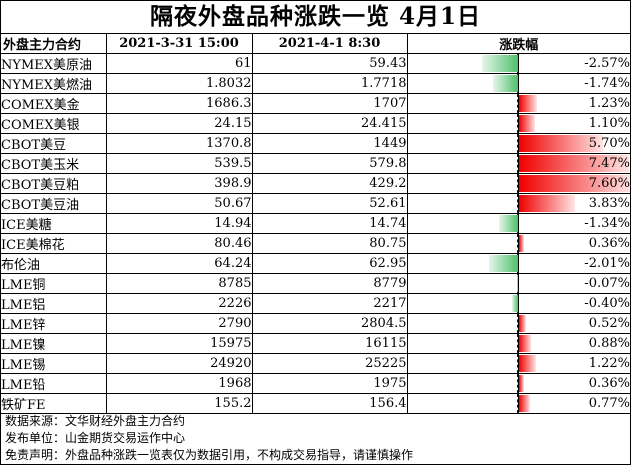  I want to click on table-row: COMEX美金 1686.3 1707 1.23%, so click(315, 103).